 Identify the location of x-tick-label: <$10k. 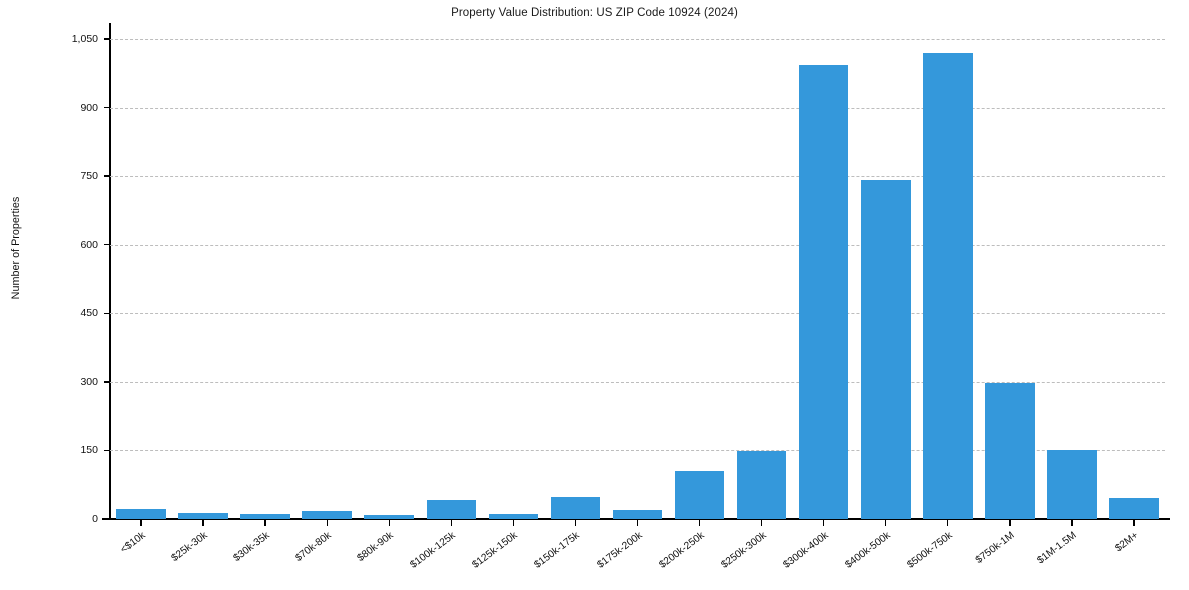
(133, 543).